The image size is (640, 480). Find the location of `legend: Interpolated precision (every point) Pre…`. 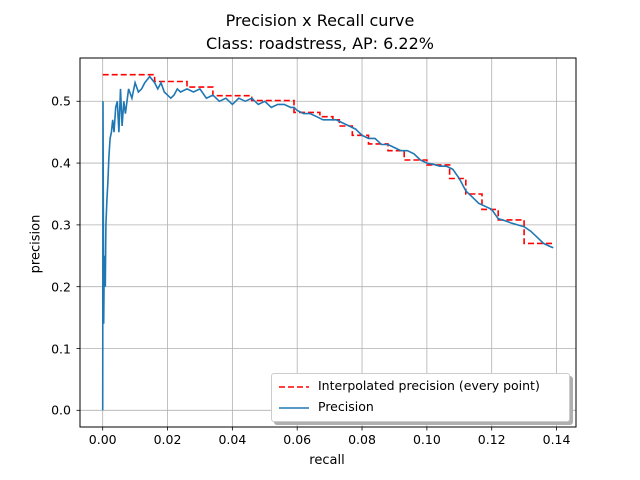

legend: Interpolated precision (every point) Pre… is located at coordinates (420, 397).